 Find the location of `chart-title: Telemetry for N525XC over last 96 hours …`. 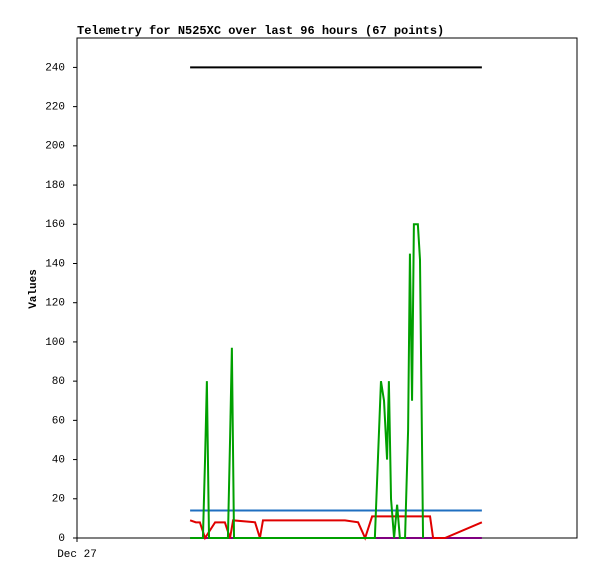

chart-title: Telemetry for N525XC over last 96 hours … is located at coordinates (260, 31).